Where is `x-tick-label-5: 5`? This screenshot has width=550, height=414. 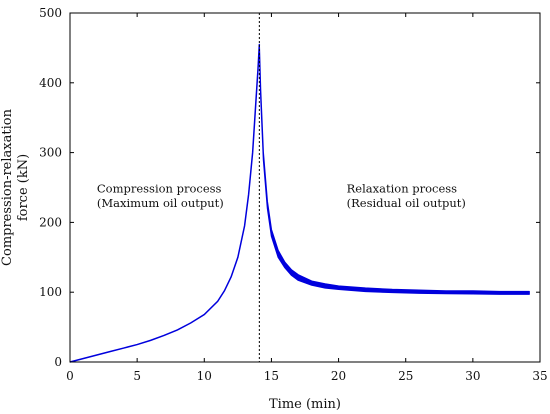 x-tick-label-5: 5 is located at coordinates (137, 376).